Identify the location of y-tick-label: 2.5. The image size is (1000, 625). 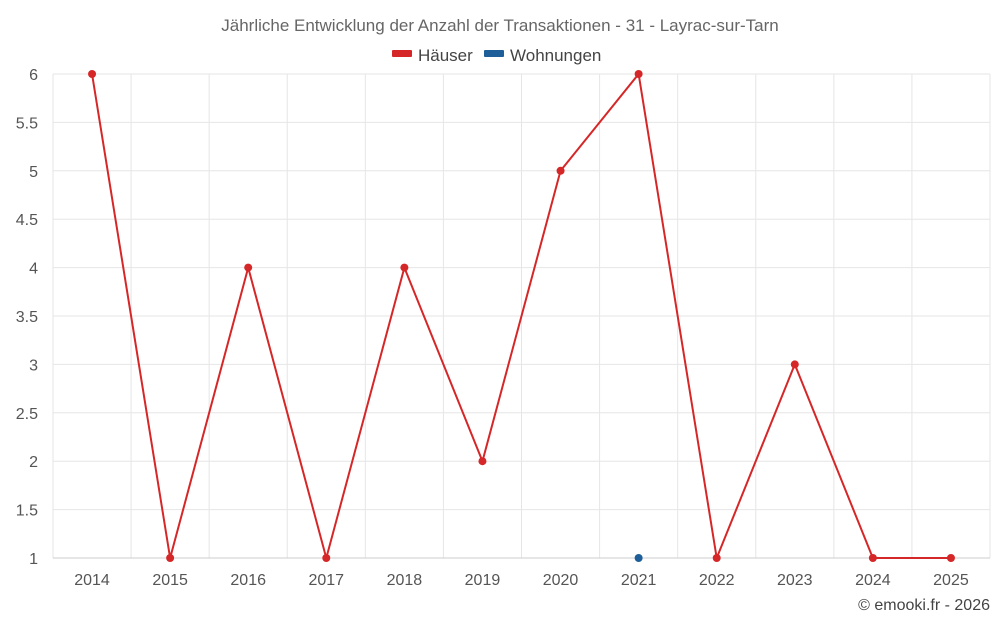
(27, 414).